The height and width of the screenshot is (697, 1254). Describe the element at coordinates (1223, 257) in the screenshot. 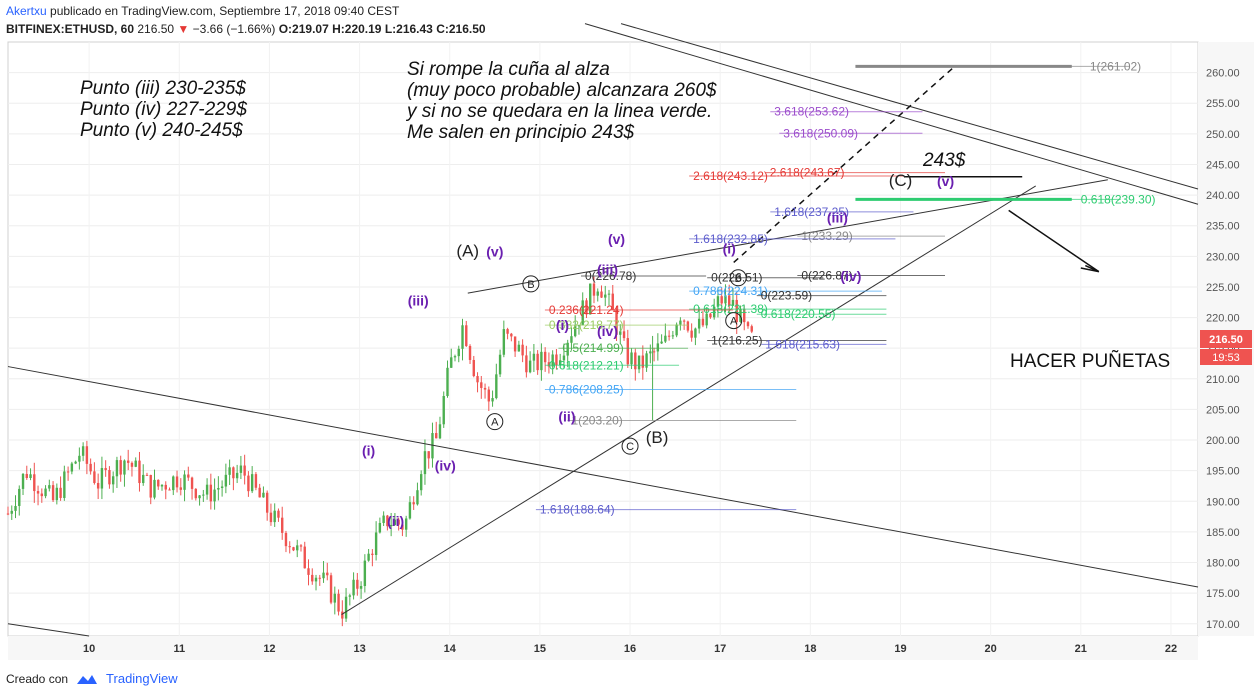

I see `price-tick-label: 230.00` at that location.